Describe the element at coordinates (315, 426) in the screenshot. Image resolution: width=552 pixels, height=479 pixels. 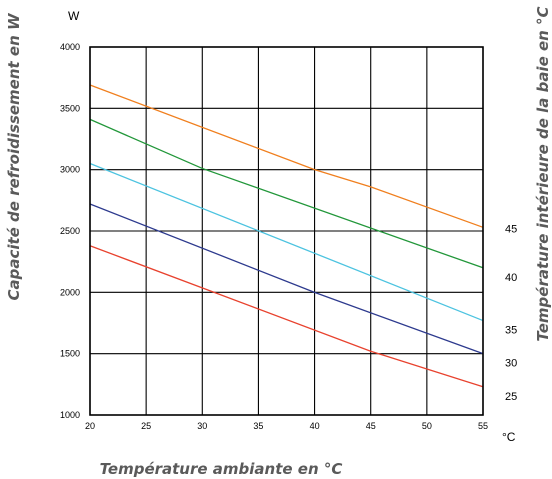
I see `x-tick-label: 40` at that location.